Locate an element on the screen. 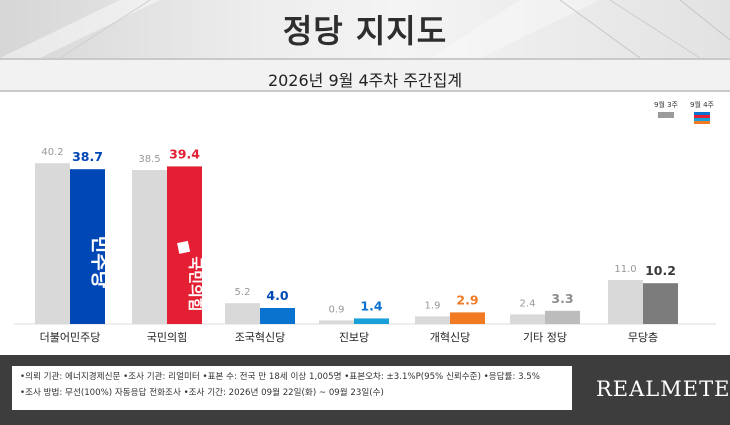  bar-prev-minju is located at coordinates (52, 243).